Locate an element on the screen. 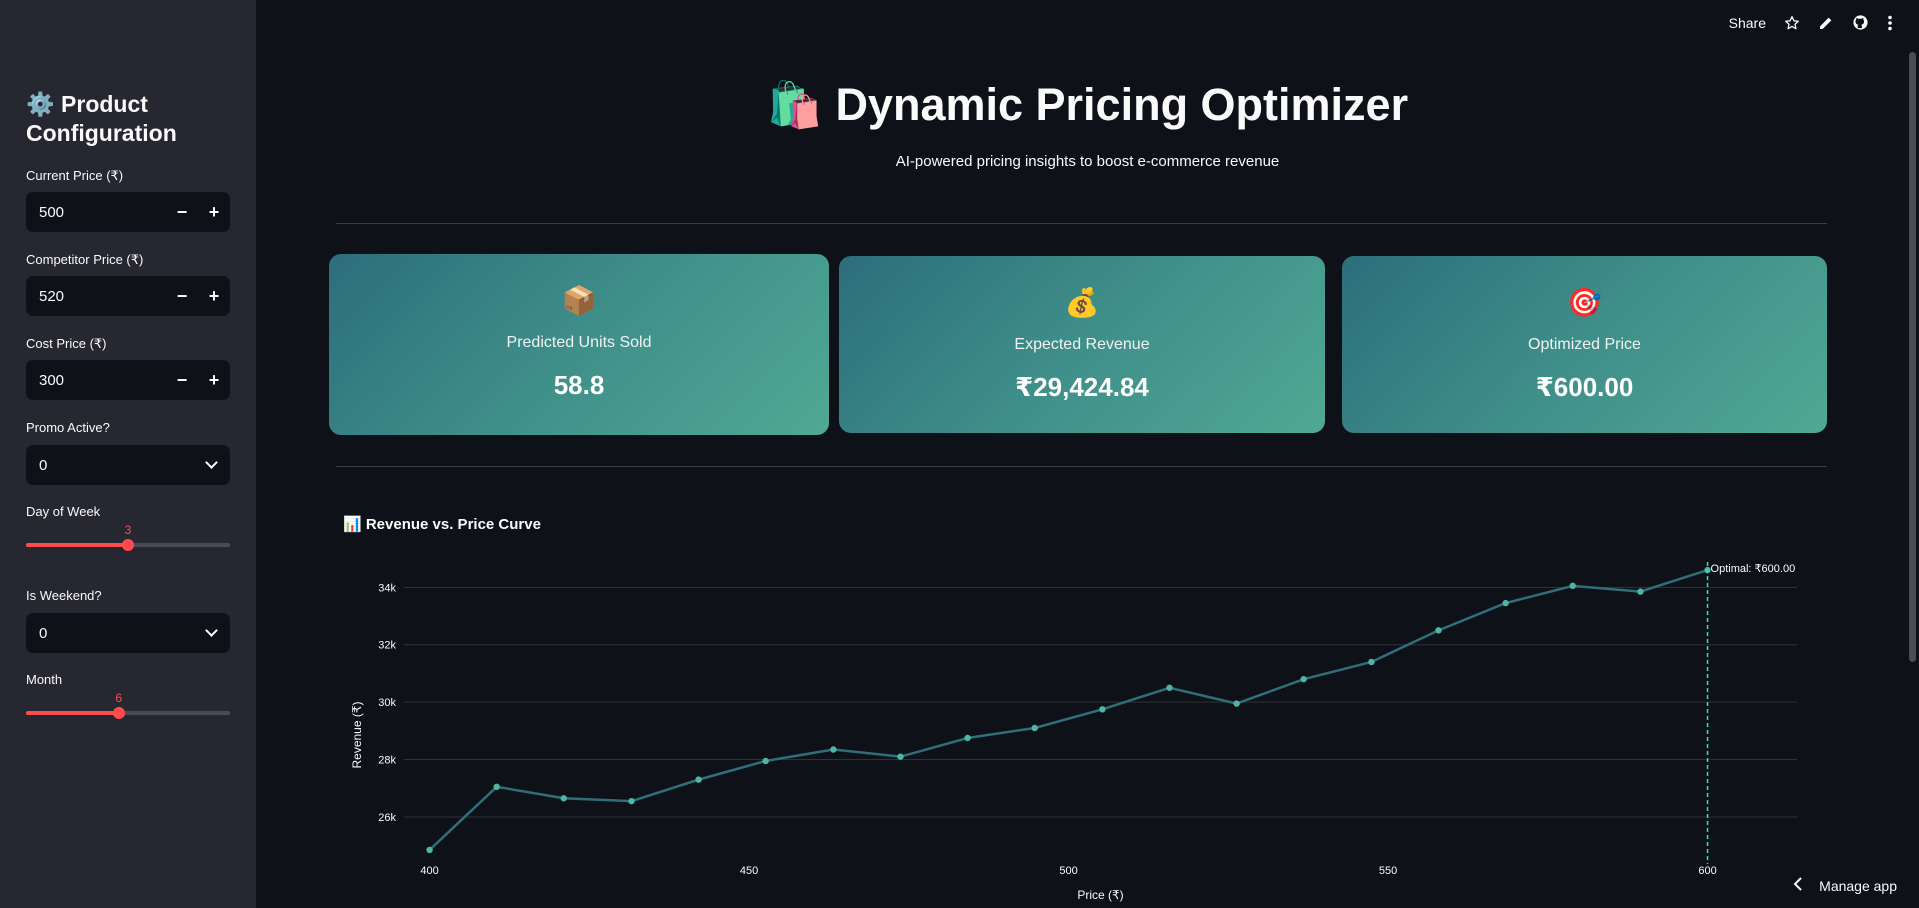 Image resolution: width=1919 pixels, height=908 pixels. competitor-price-input: 520 − + is located at coordinates (128, 296).